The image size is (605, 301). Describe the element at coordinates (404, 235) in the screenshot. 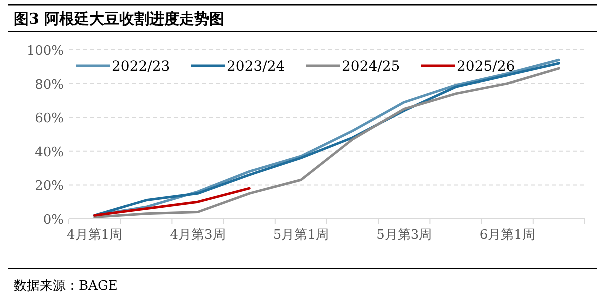

I see `xtick: 5月第3周` at that location.